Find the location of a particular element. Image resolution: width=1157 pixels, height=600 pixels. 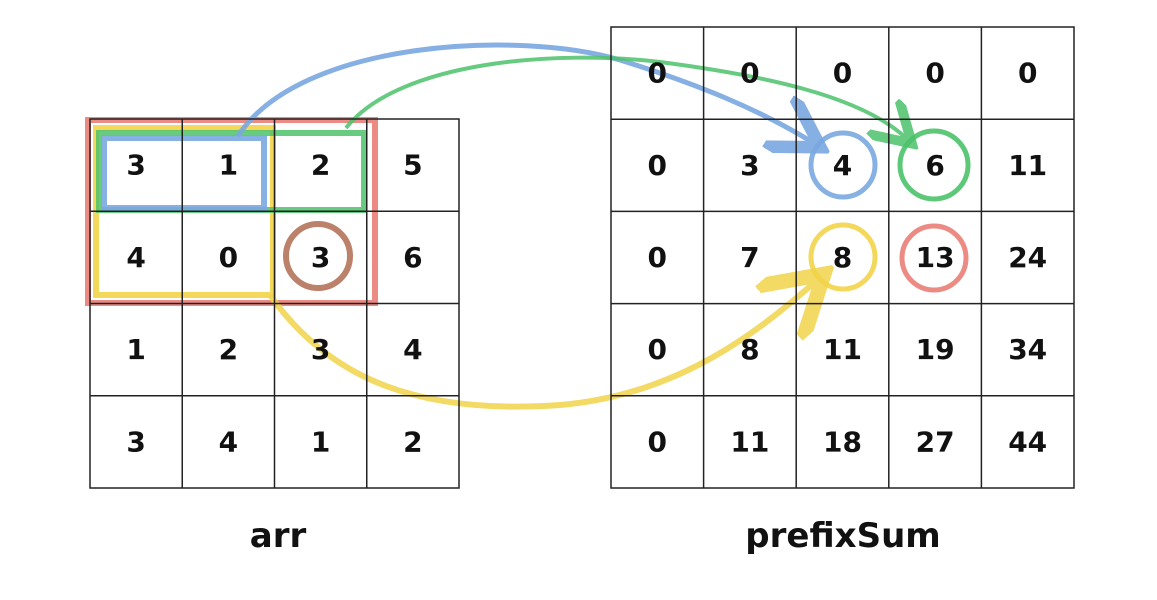

arr-cell: 6 is located at coordinates (412, 257).